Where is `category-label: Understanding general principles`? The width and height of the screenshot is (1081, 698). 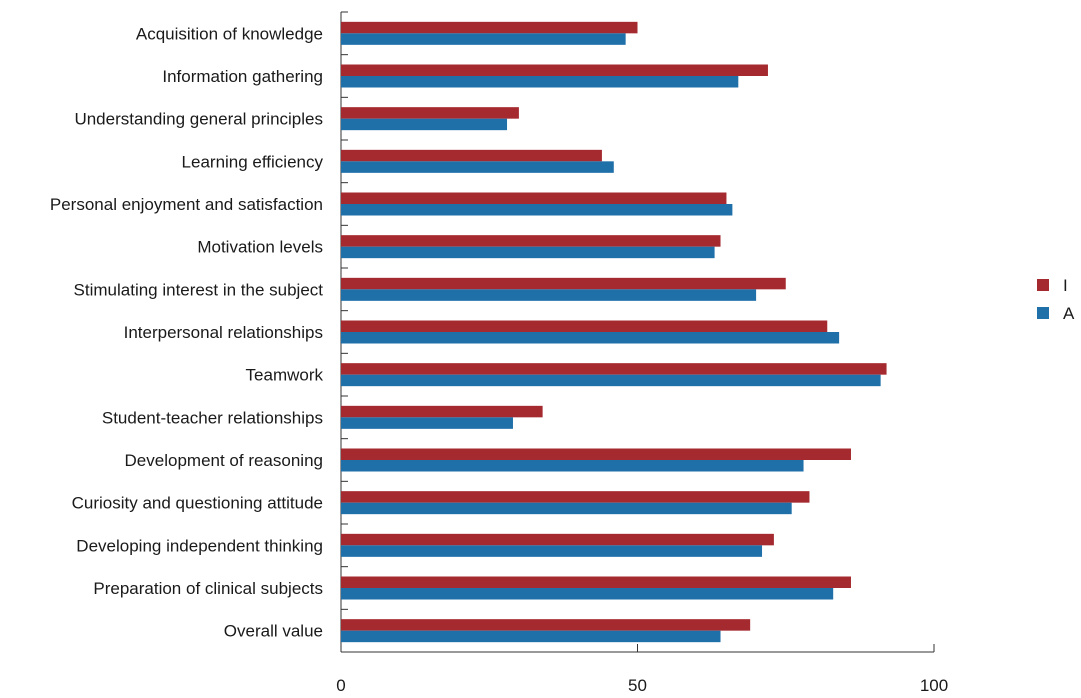 category-label: Understanding general principles is located at coordinates (198, 119).